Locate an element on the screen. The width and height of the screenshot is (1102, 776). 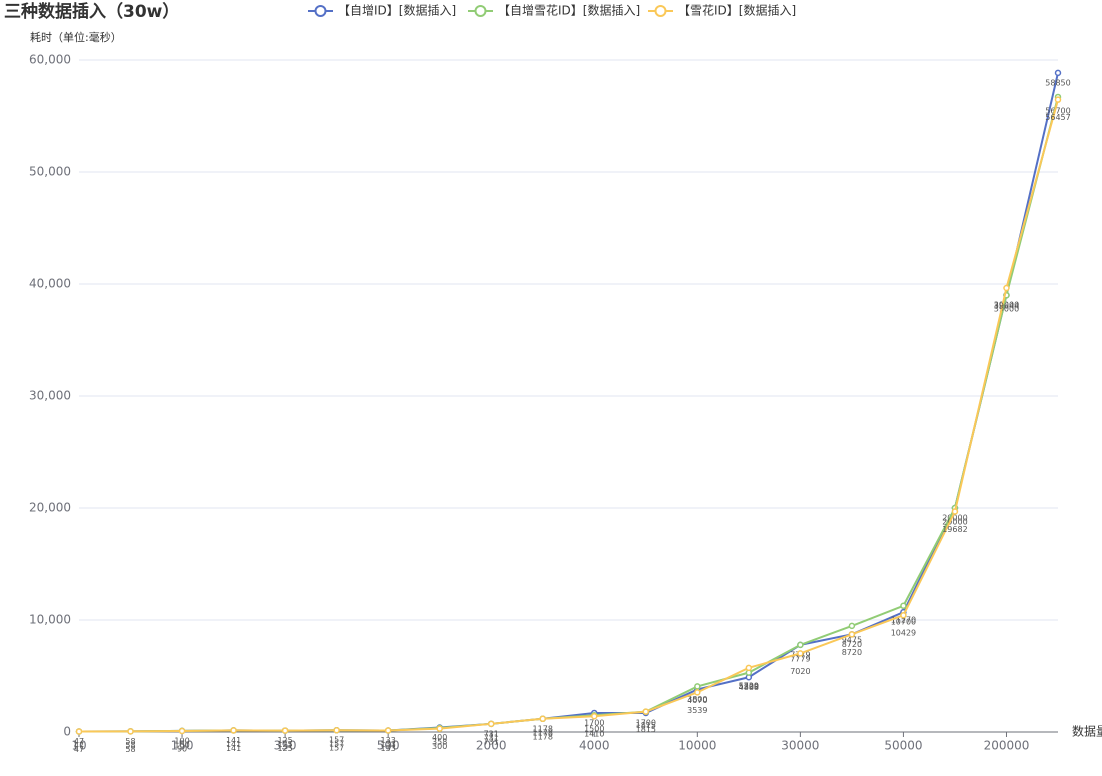
x-tick-label: 350 is located at coordinates (285, 746).